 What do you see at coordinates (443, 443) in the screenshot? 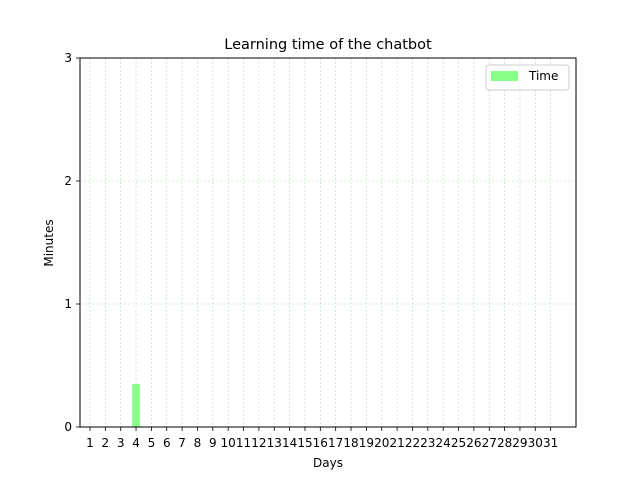
I see `x-tick-label: 24` at bounding box center [443, 443].